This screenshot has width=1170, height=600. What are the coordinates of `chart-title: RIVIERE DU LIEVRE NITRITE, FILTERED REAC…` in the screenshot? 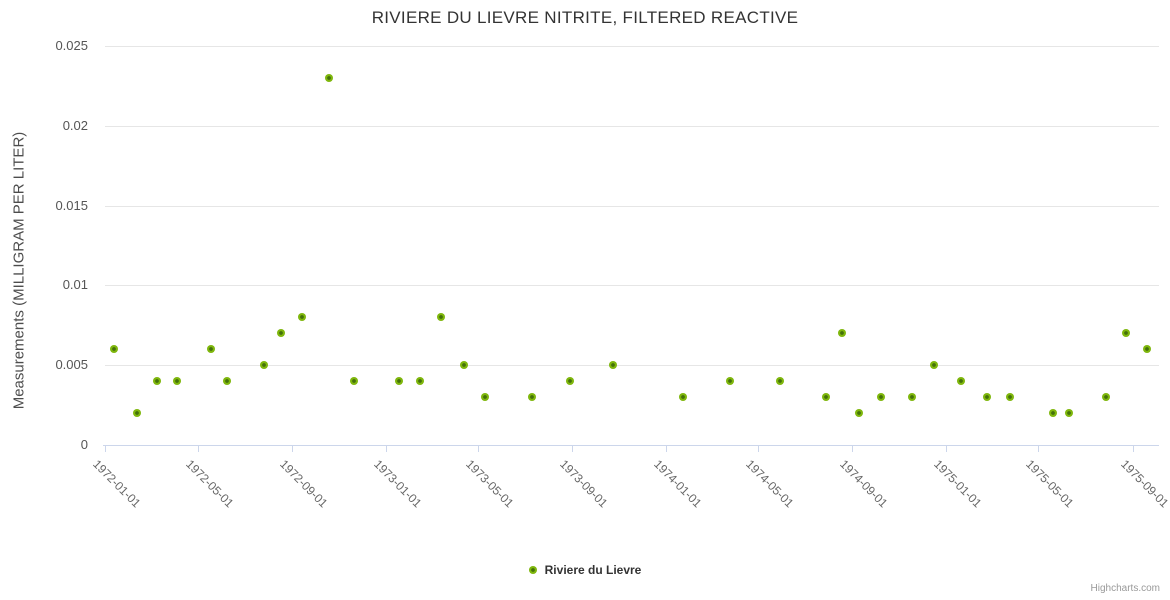 It's located at (585, 17).